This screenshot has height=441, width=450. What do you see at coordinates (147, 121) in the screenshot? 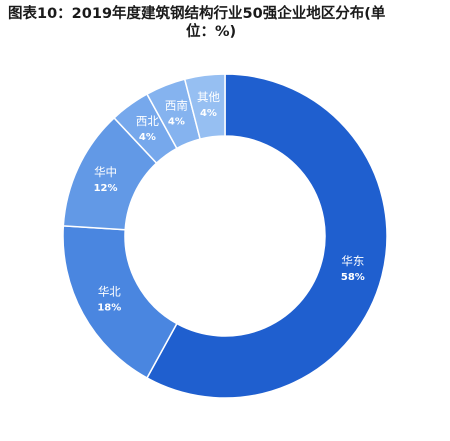
I see `slice-label-3: 西北` at bounding box center [147, 121].